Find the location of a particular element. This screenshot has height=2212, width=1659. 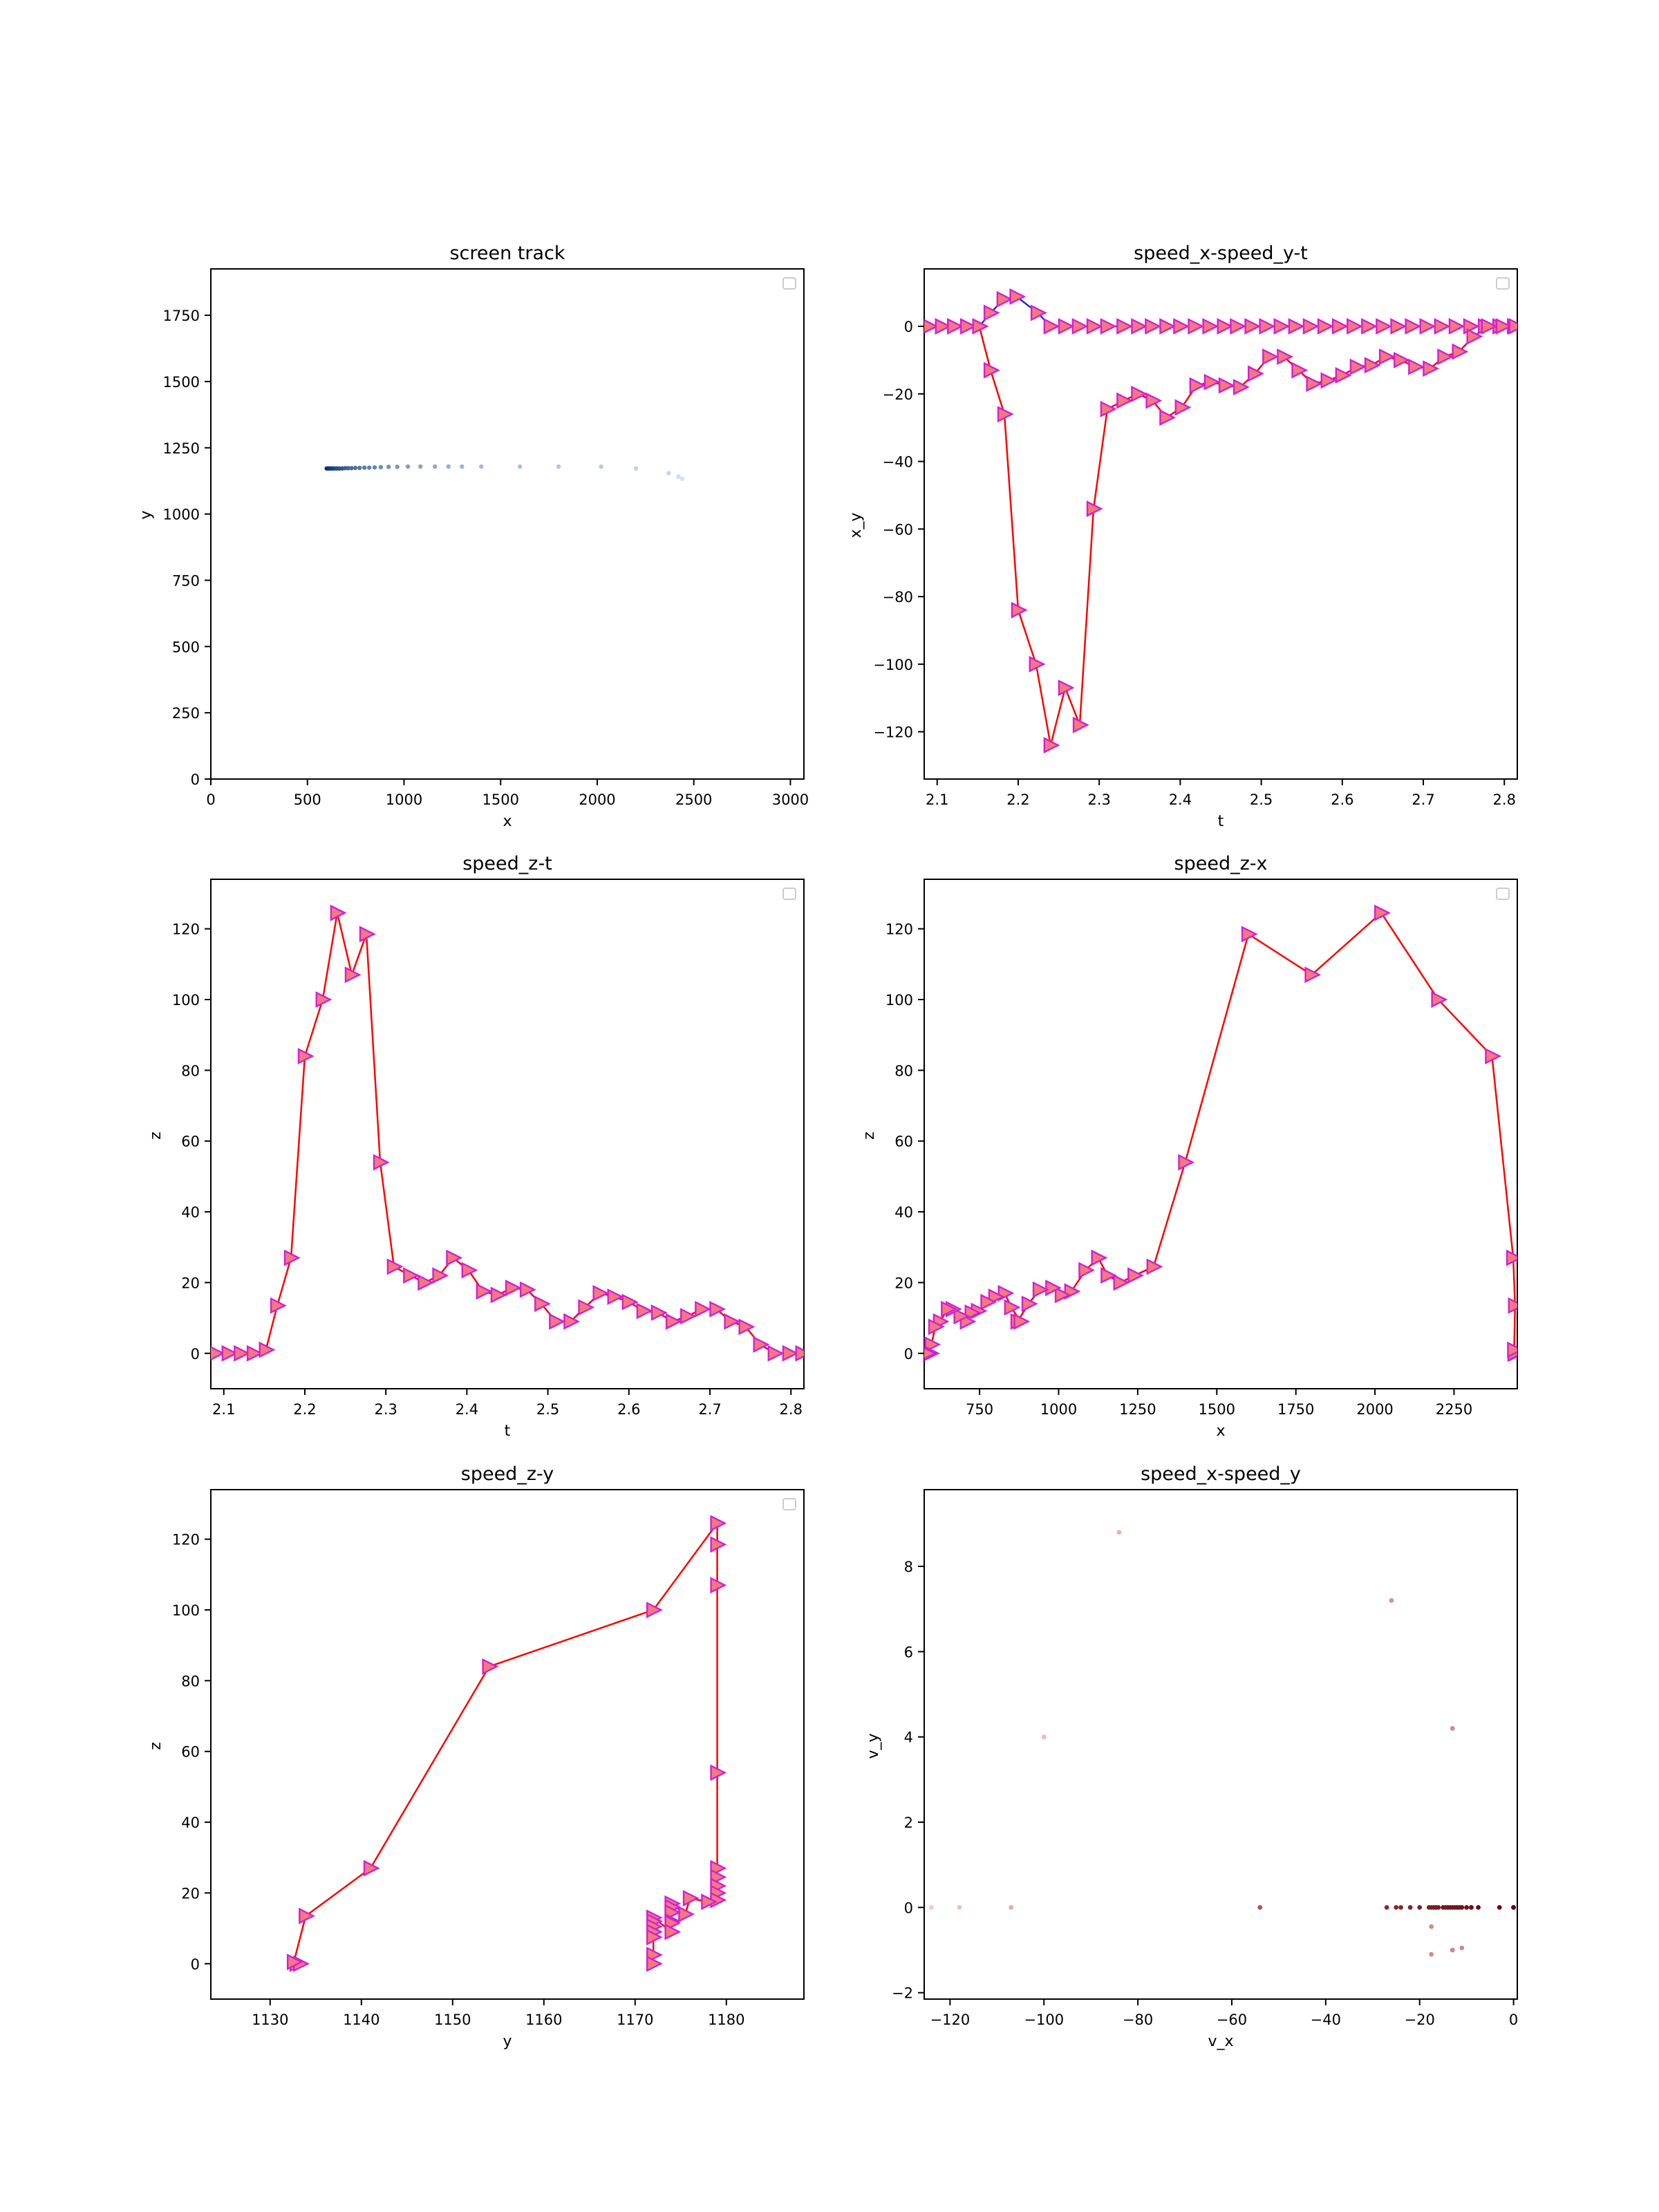

x-tick-label: 1750 is located at coordinates (1295, 1409).